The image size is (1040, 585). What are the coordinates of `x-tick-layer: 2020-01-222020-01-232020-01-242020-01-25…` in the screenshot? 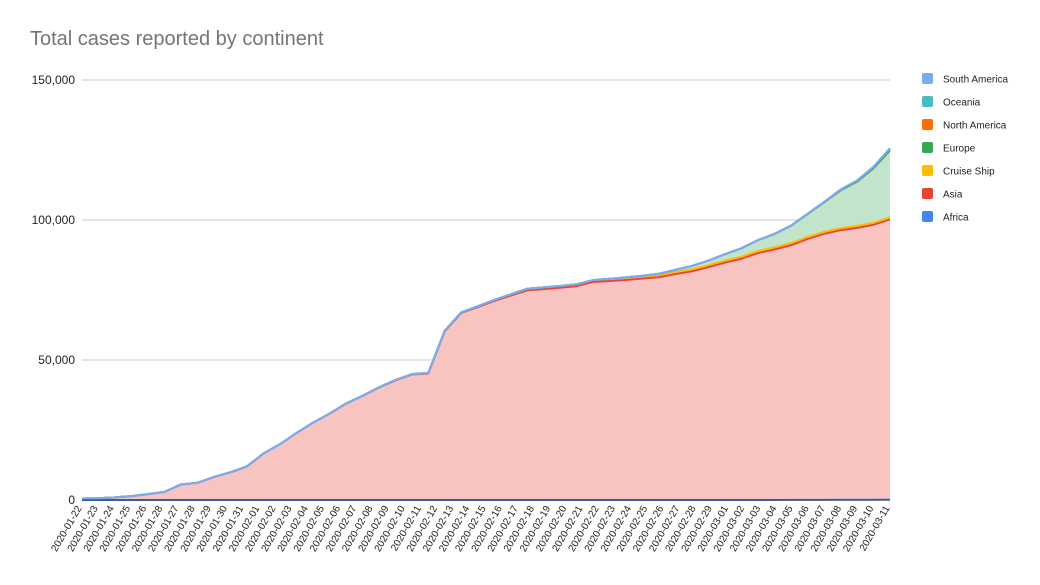 It's located at (470, 529).